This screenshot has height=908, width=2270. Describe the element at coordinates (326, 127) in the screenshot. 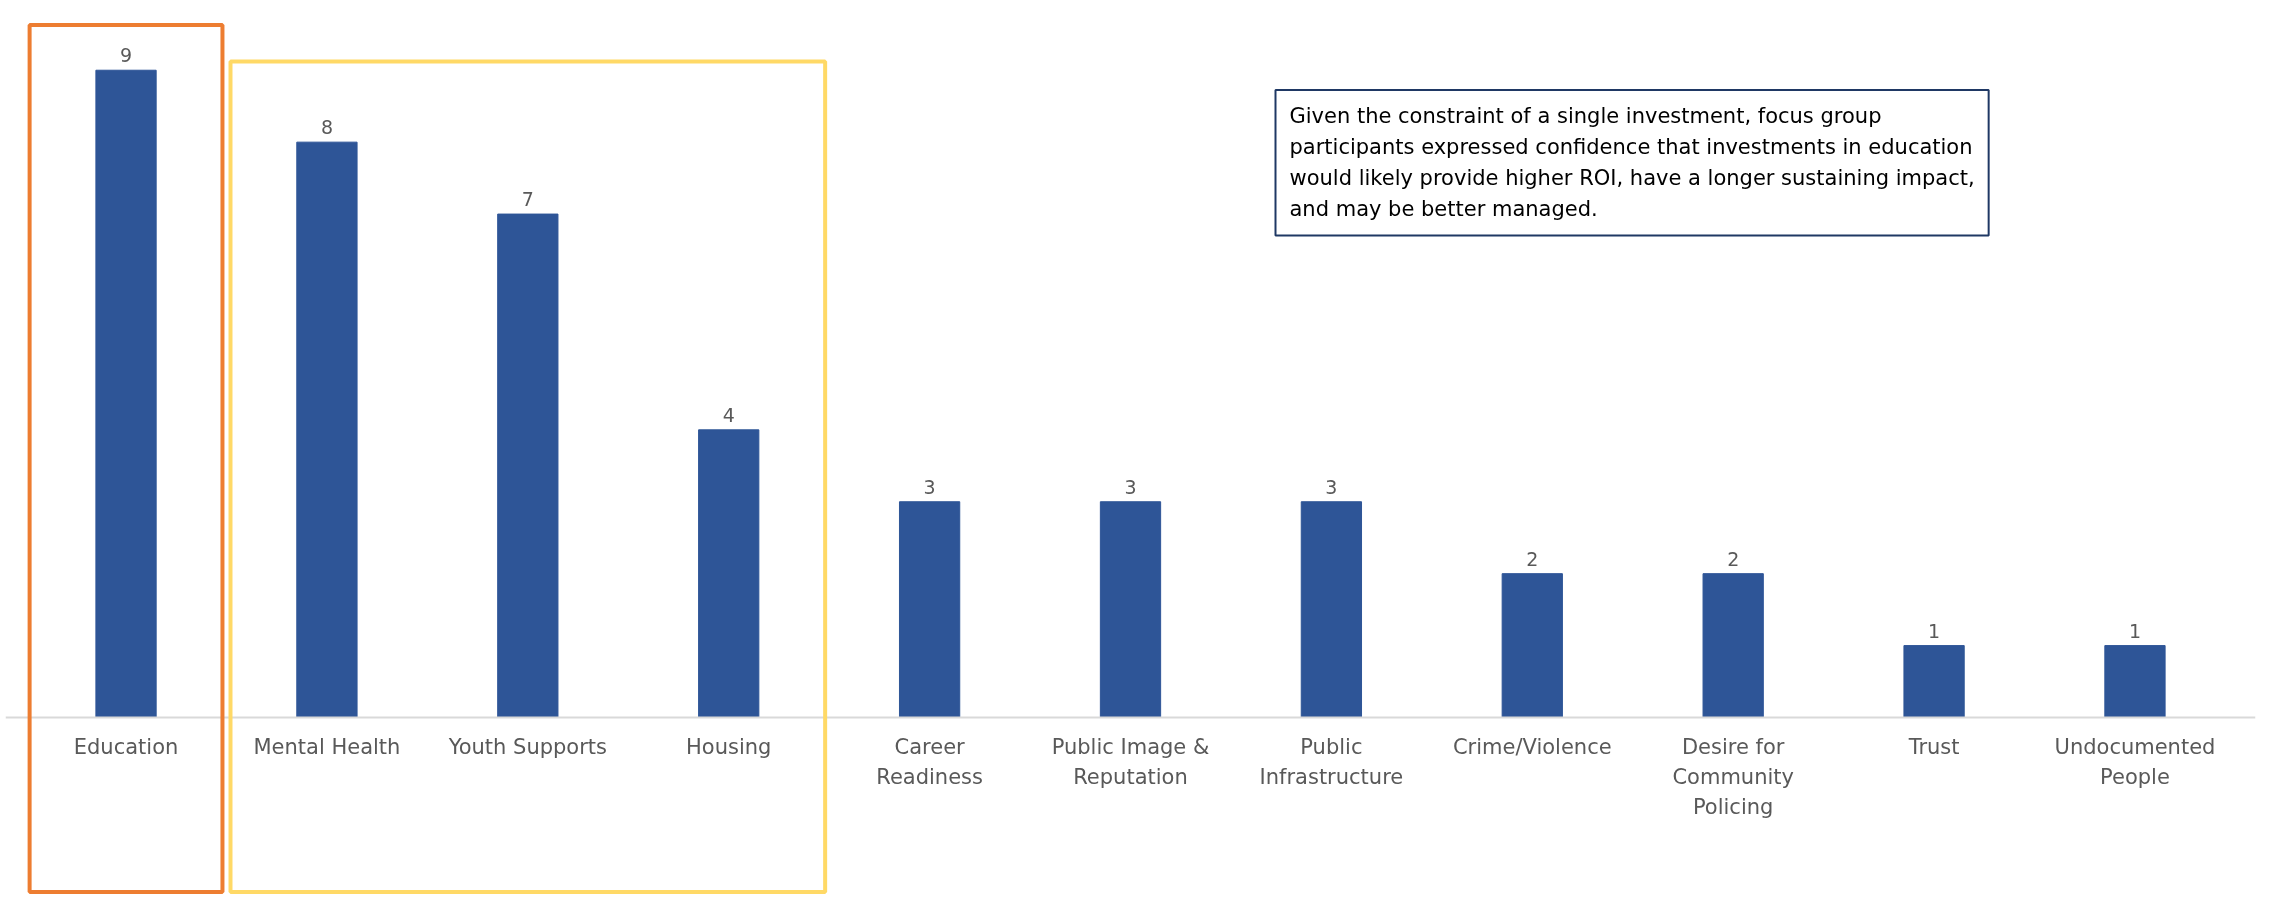

I see `data-label: 8` at that location.